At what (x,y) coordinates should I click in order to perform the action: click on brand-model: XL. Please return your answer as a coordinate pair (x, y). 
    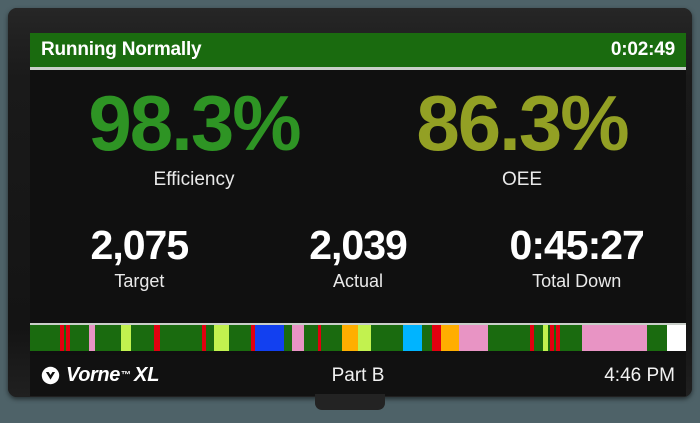
    Looking at the image, I should click on (146, 375).